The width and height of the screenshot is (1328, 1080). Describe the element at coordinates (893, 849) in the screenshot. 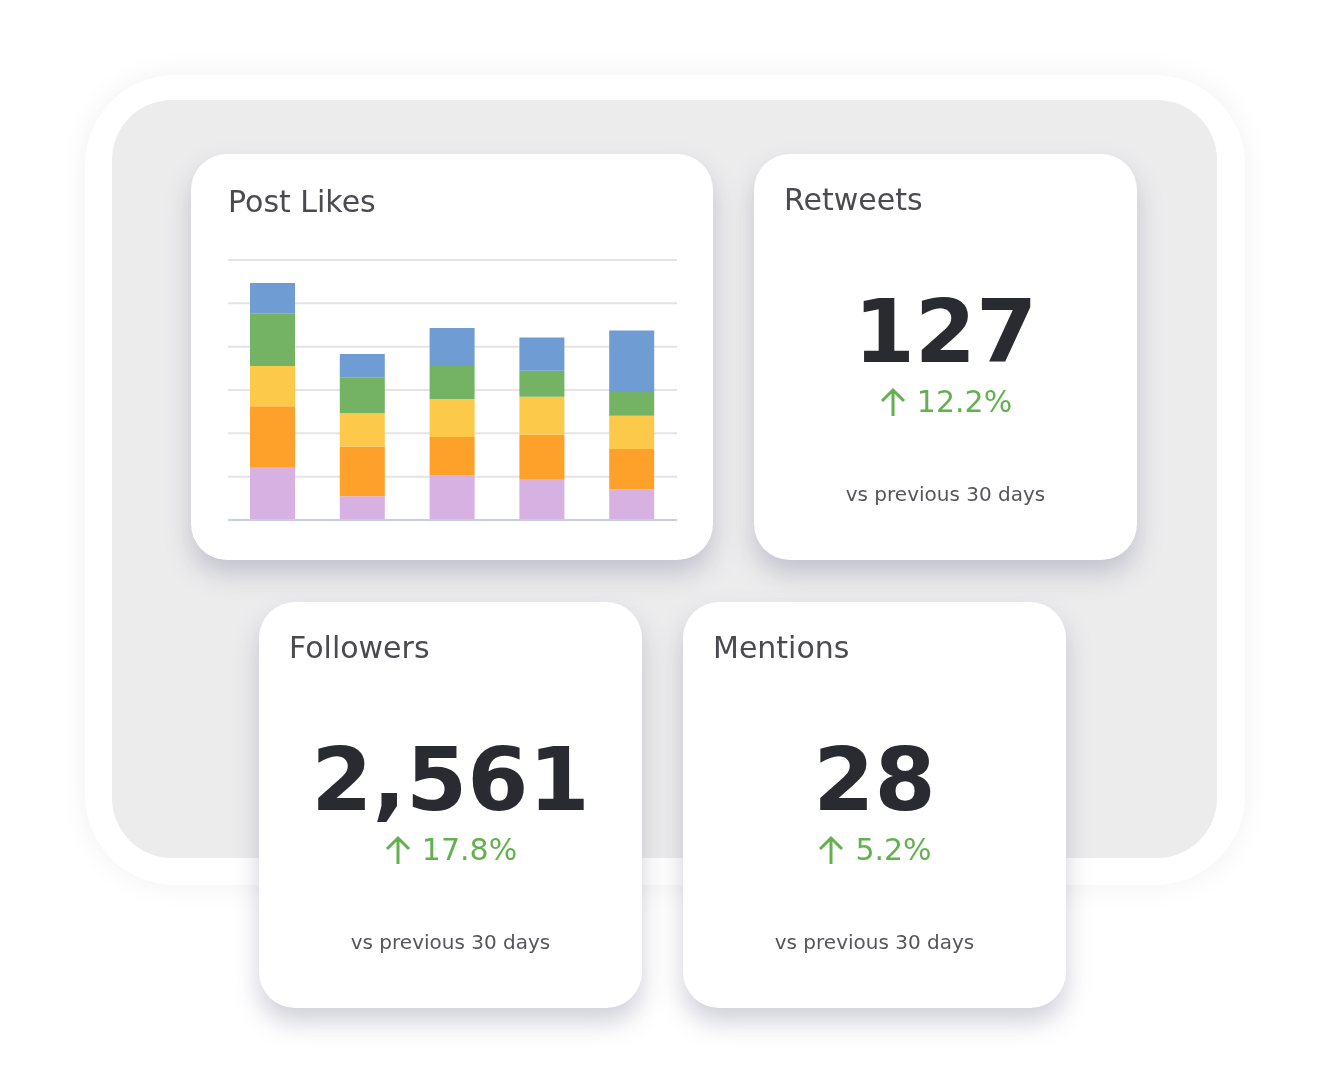

I see `text: 5.2%` at that location.